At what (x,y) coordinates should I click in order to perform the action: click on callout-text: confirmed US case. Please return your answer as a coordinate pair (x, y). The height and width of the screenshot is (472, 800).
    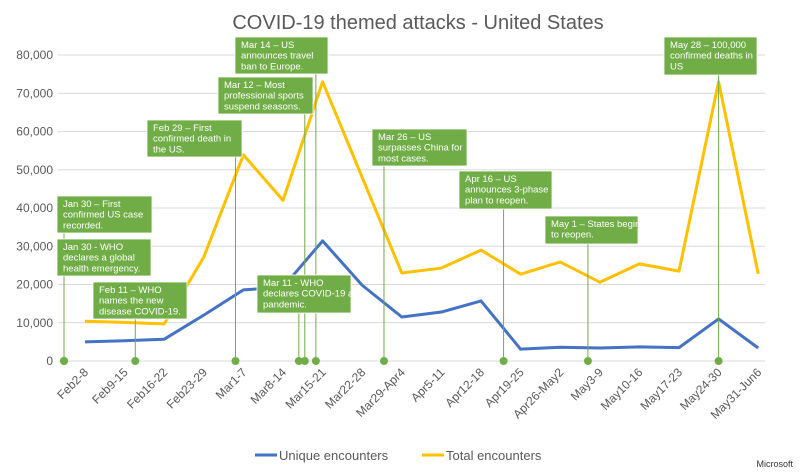
    Looking at the image, I should click on (103, 215).